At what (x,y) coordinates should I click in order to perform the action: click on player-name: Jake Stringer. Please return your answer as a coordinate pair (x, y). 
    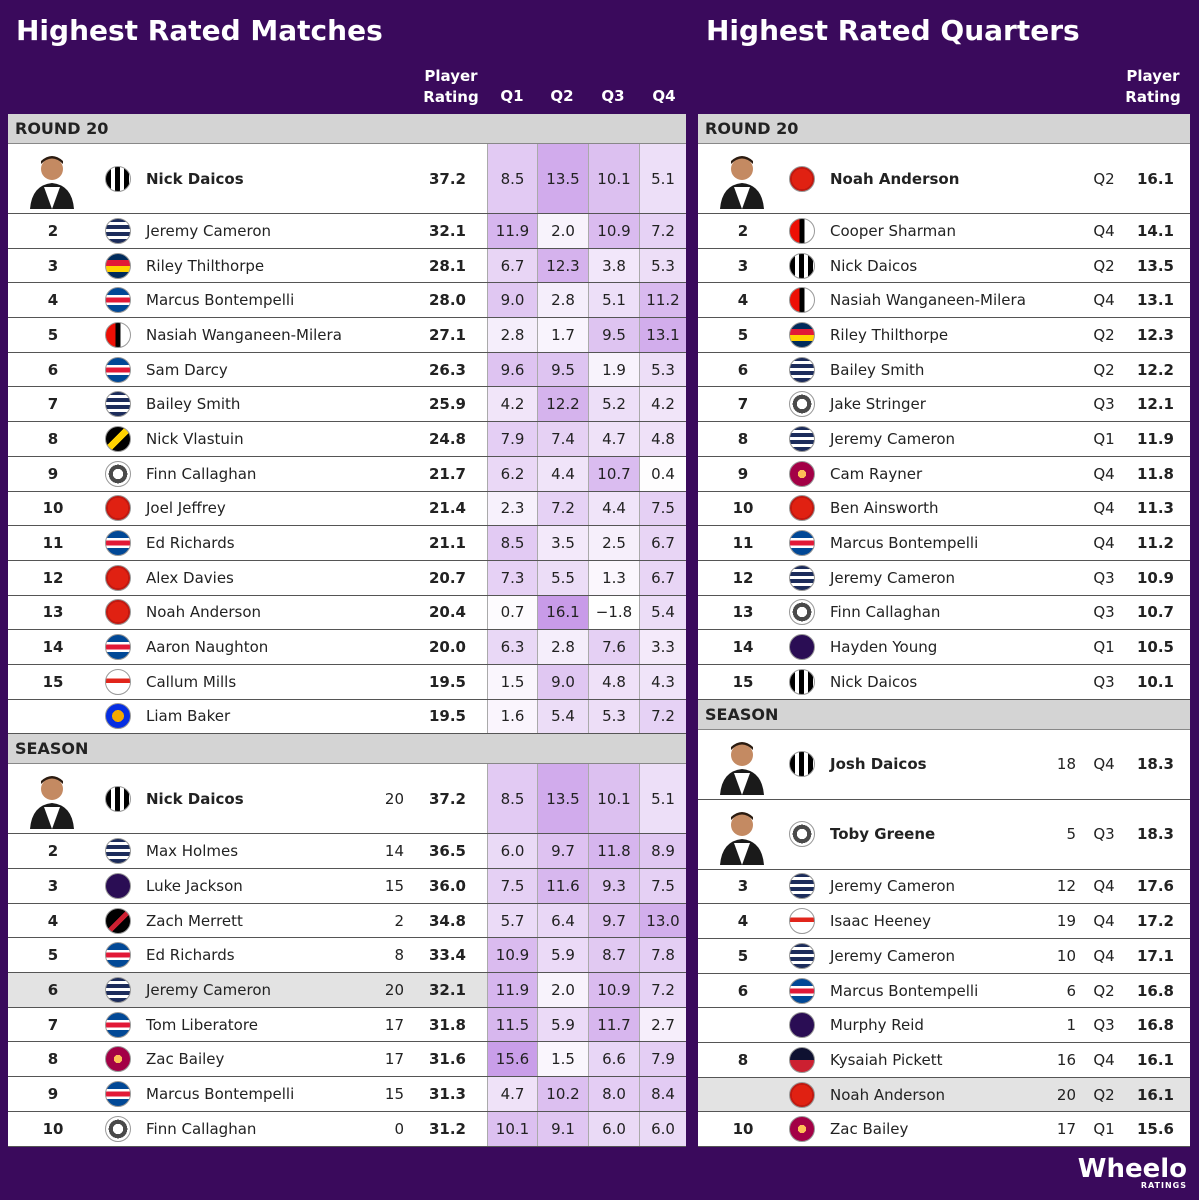
    Looking at the image, I should click on (878, 404).